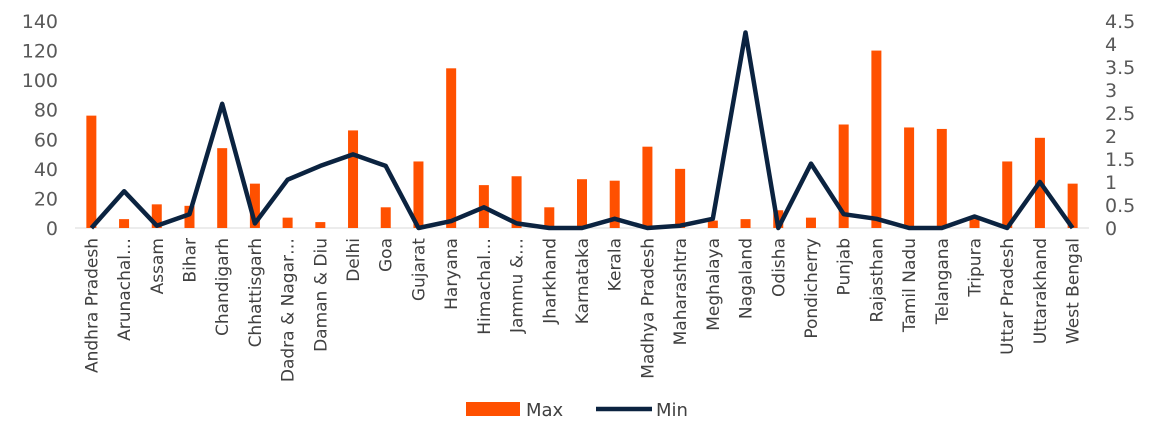 Image resolution: width=1151 pixels, height=439 pixels. I want to click on category-label: Delhi, so click(354, 260).